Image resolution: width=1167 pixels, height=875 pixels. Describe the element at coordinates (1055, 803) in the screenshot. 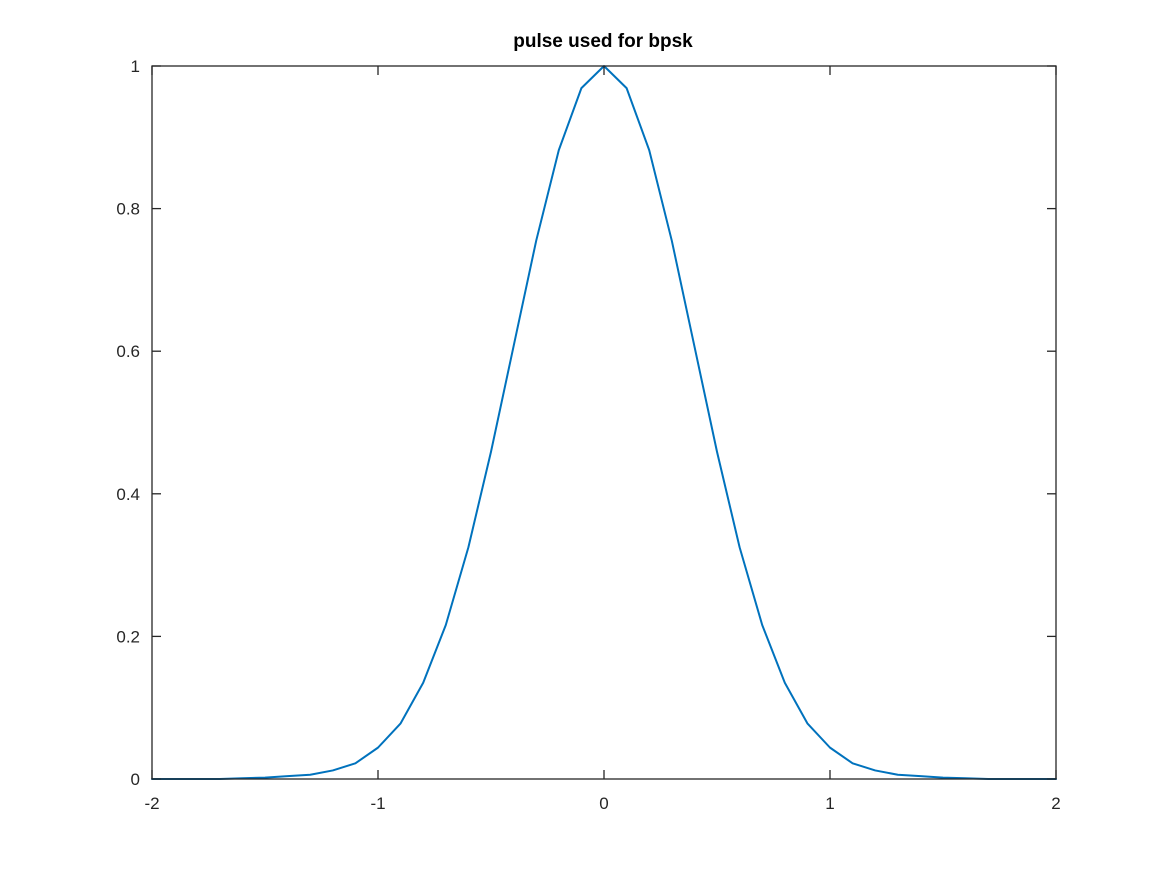

I see `x-tick-label: 2` at that location.